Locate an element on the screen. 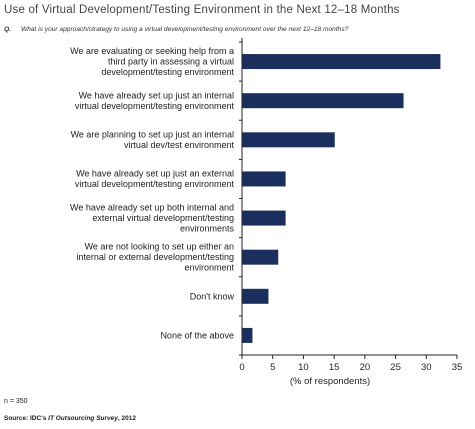  x-tick-label: 15 is located at coordinates (334, 367).